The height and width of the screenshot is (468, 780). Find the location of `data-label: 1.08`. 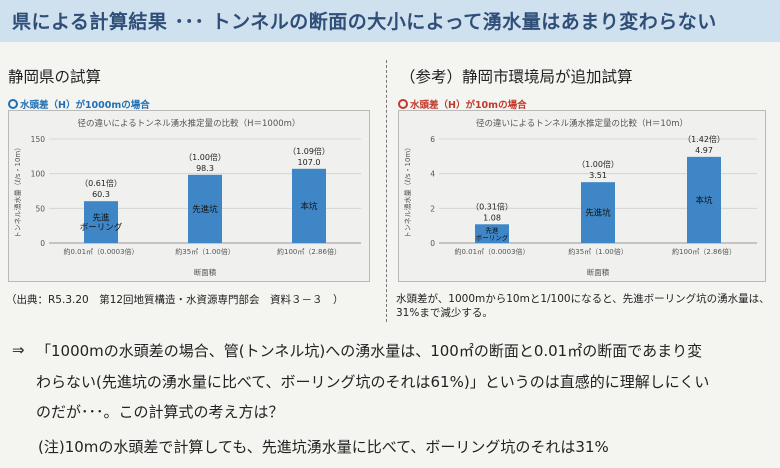

data-label: 1.08 is located at coordinates (492, 217).